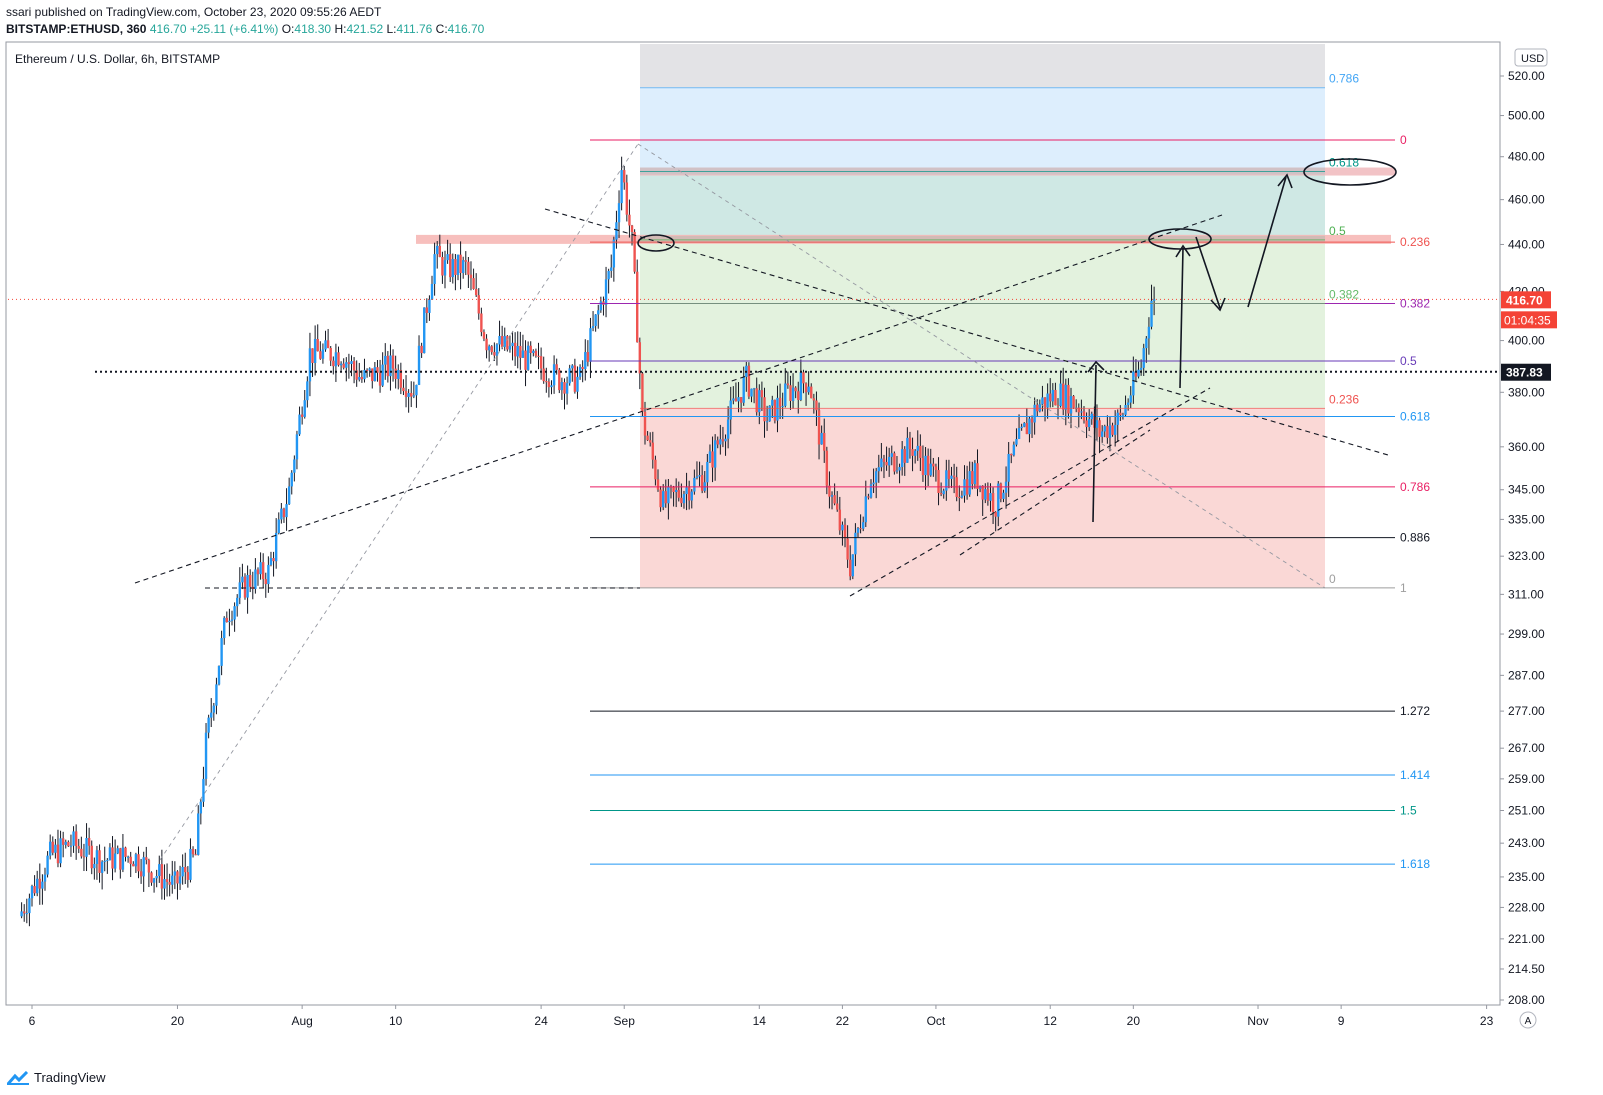 The image size is (1603, 1095). I want to click on time-tick-label: Aug, so click(301, 1021).